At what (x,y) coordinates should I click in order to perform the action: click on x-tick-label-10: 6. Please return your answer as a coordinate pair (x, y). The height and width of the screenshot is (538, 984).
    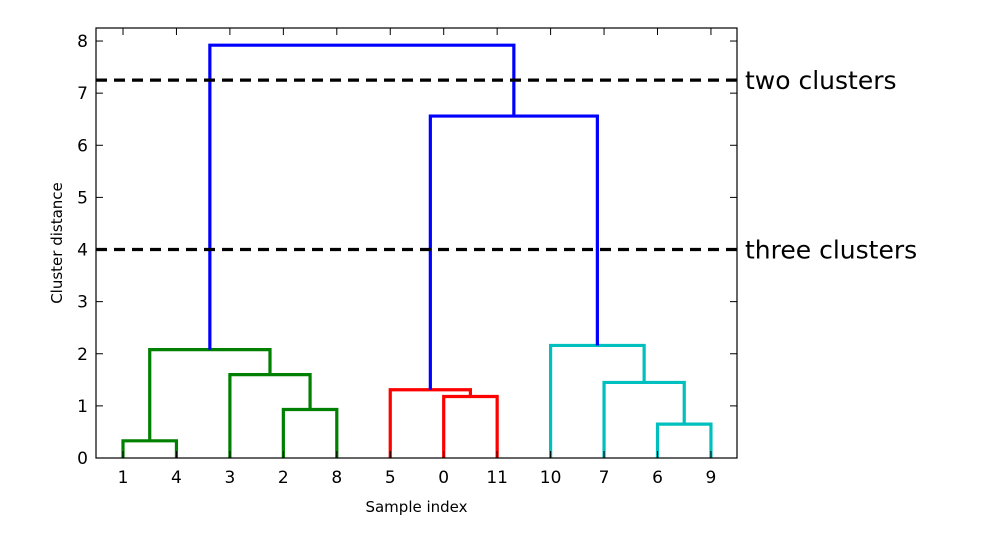
    Looking at the image, I should click on (657, 478).